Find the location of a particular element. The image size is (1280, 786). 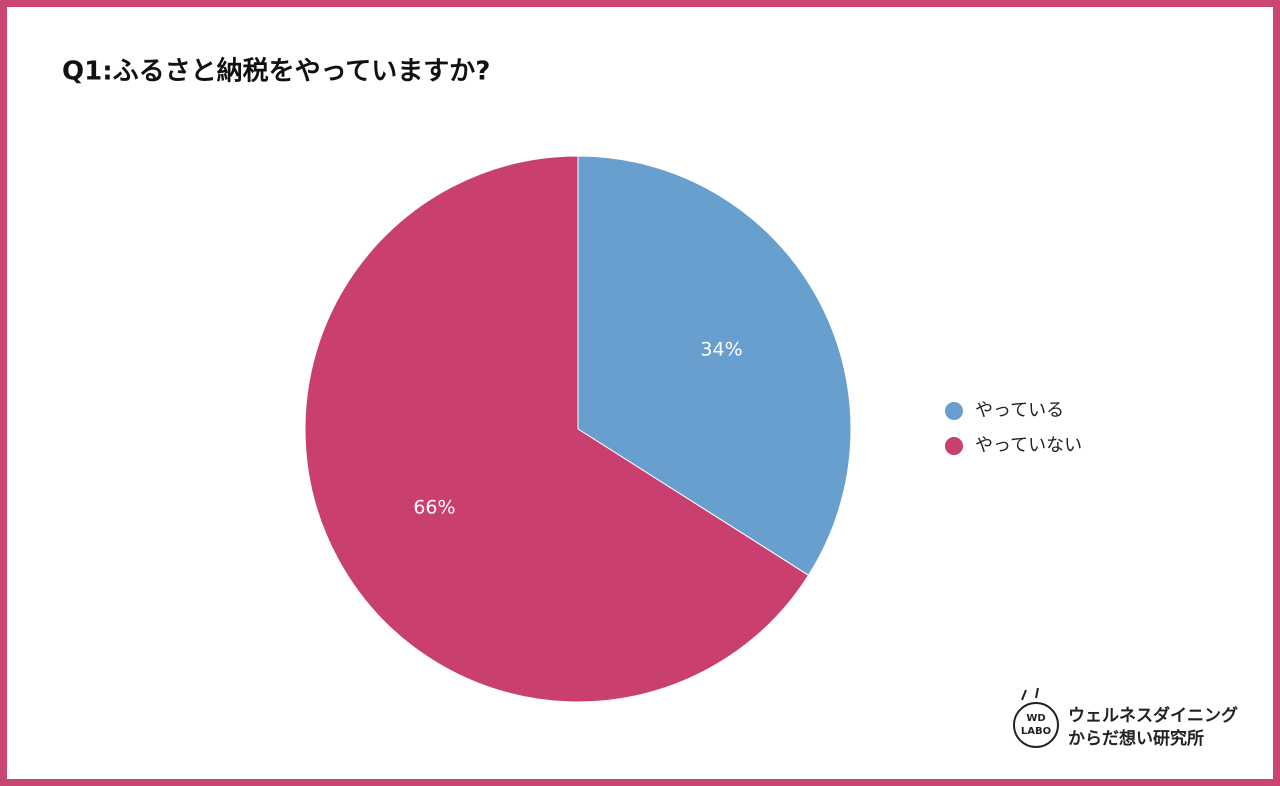

logo-mark: LABO is located at coordinates (1036, 731).